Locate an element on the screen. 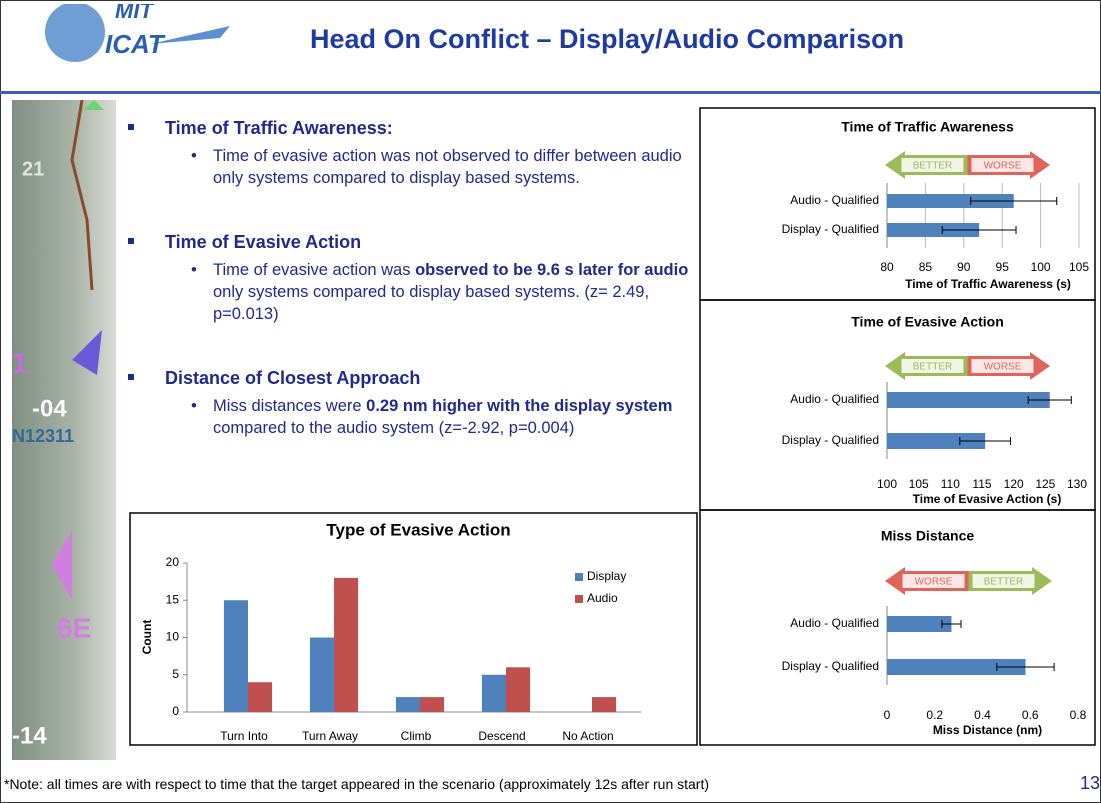 This screenshot has height=803, width=1101. title-rule is located at coordinates (550, 92).